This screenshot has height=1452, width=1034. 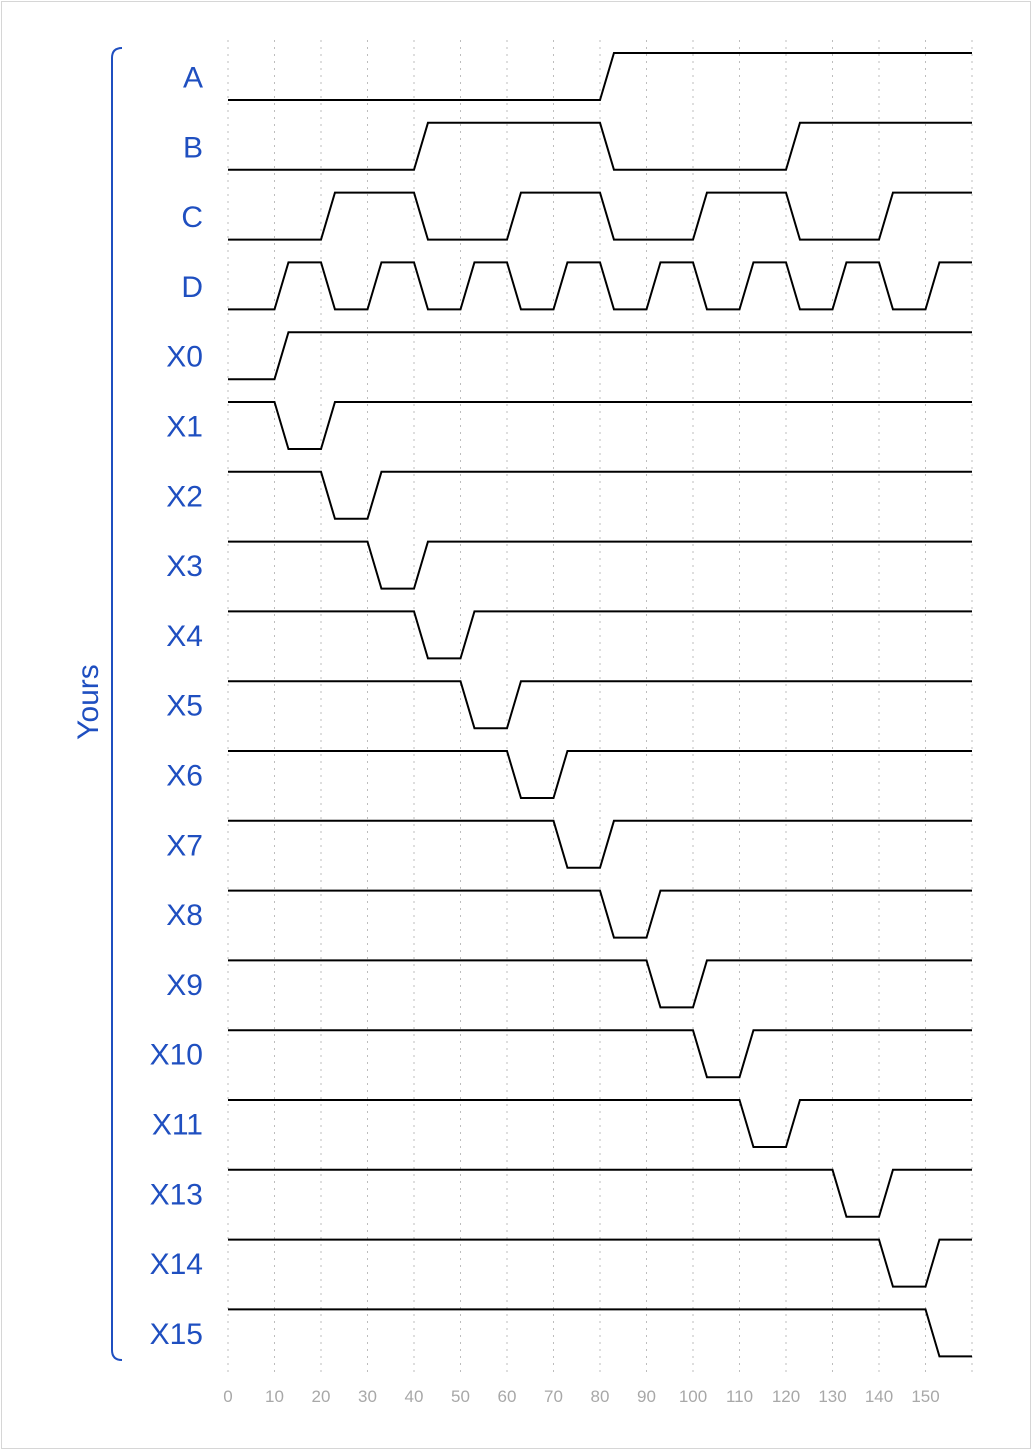 I want to click on waveform-a, so click(x=600, y=76).